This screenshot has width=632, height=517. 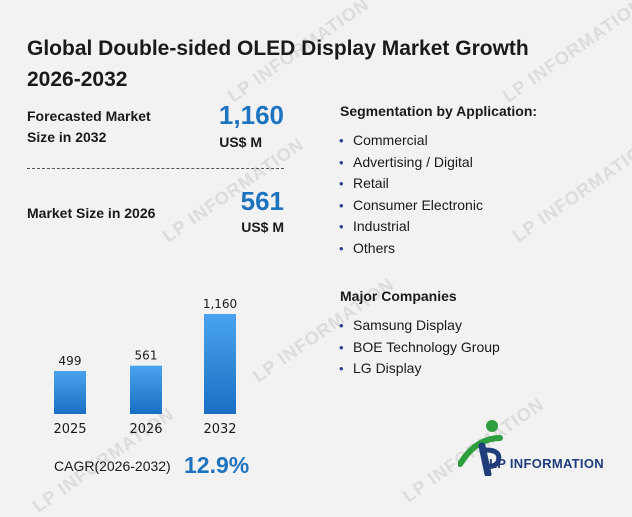 What do you see at coordinates (262, 227) in the screenshot?
I see `current-unit: US$ M` at bounding box center [262, 227].